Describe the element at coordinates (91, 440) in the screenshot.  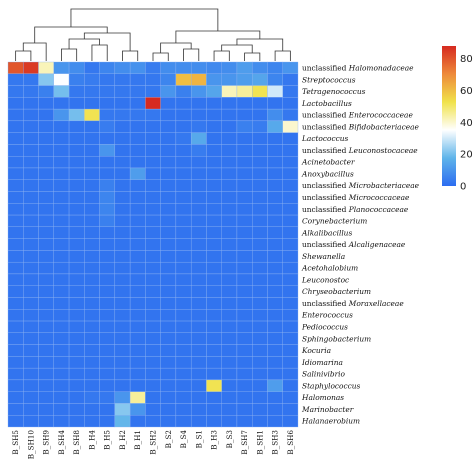
I see `column-label: B_H4` at that location.